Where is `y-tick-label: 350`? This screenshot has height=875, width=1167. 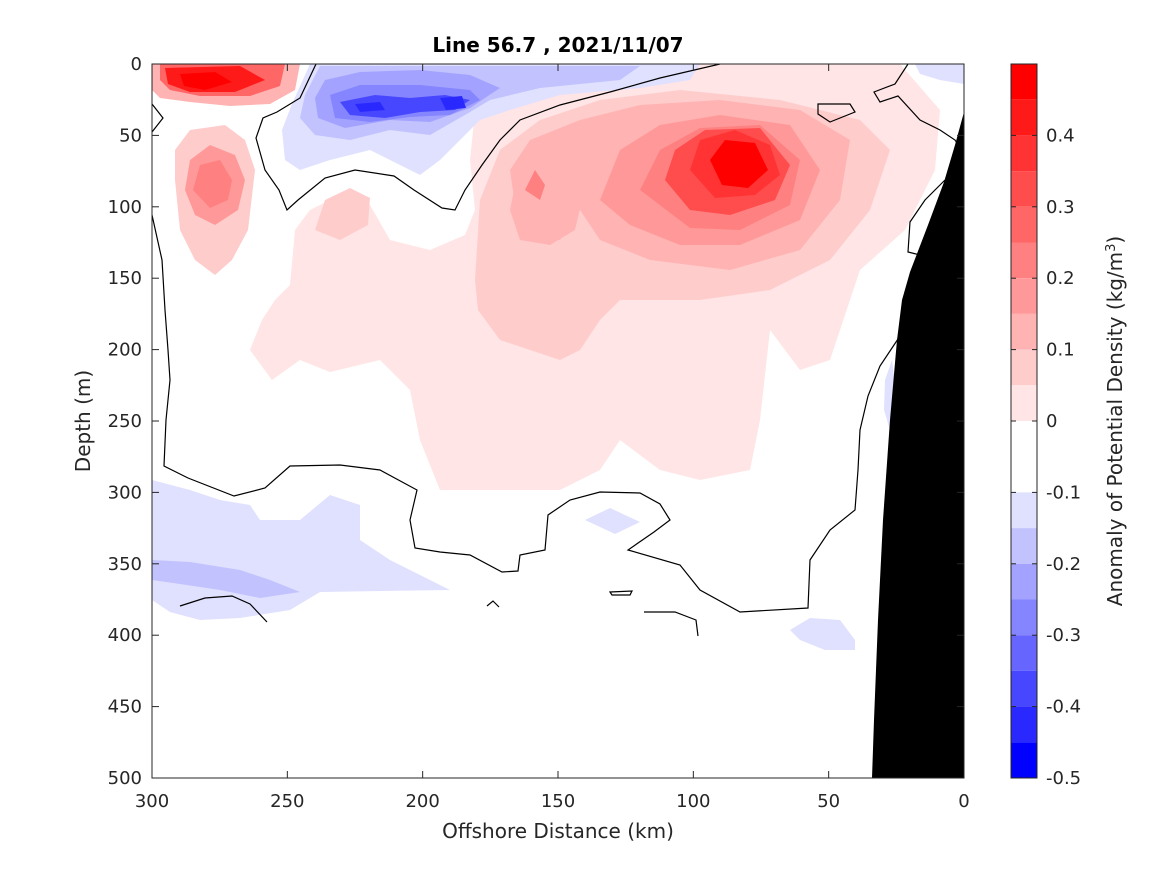 y-tick-label: 350 is located at coordinates (125, 564).